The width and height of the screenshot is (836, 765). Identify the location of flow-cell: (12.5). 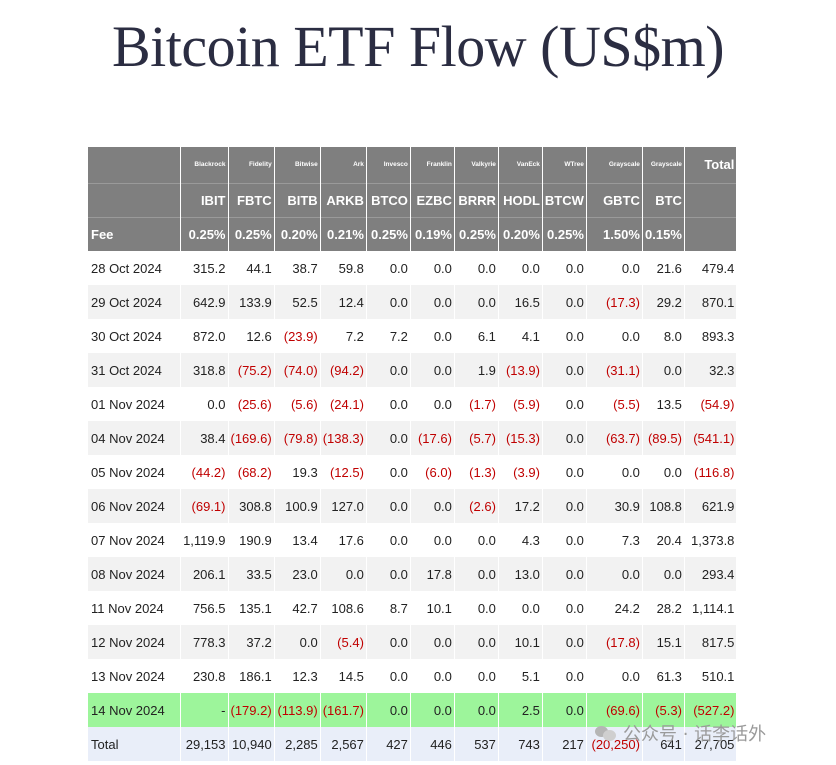
(343, 472).